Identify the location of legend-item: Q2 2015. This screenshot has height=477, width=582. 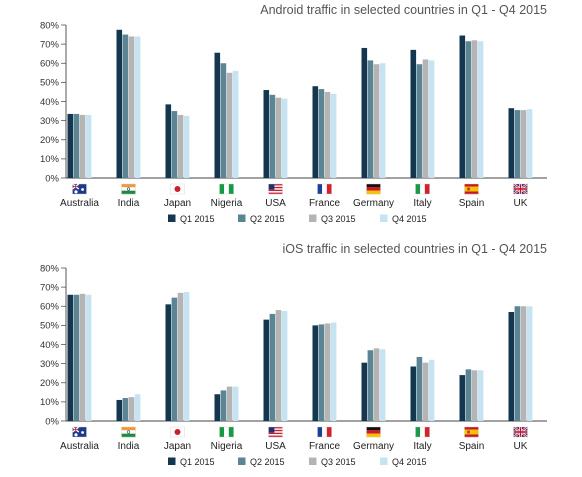
(261, 219).